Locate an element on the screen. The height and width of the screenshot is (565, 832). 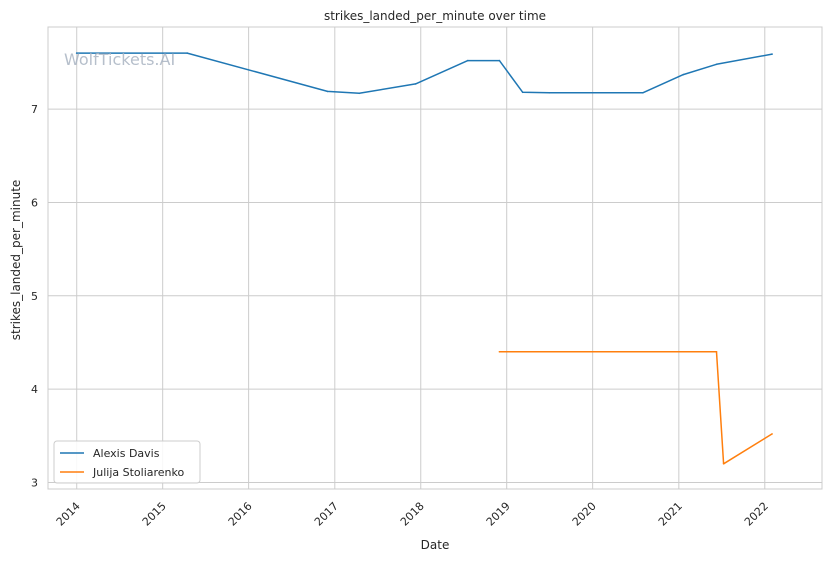
y-tick-label-5: 5 is located at coordinates (34, 296).